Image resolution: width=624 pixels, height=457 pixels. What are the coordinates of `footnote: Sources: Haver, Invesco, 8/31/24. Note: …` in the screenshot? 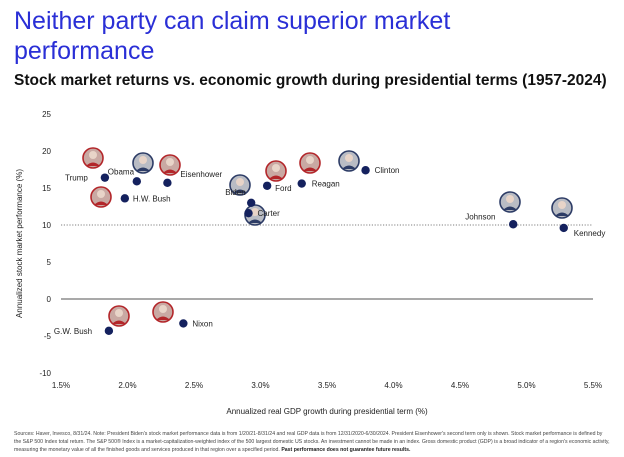 It's located at (312, 442).